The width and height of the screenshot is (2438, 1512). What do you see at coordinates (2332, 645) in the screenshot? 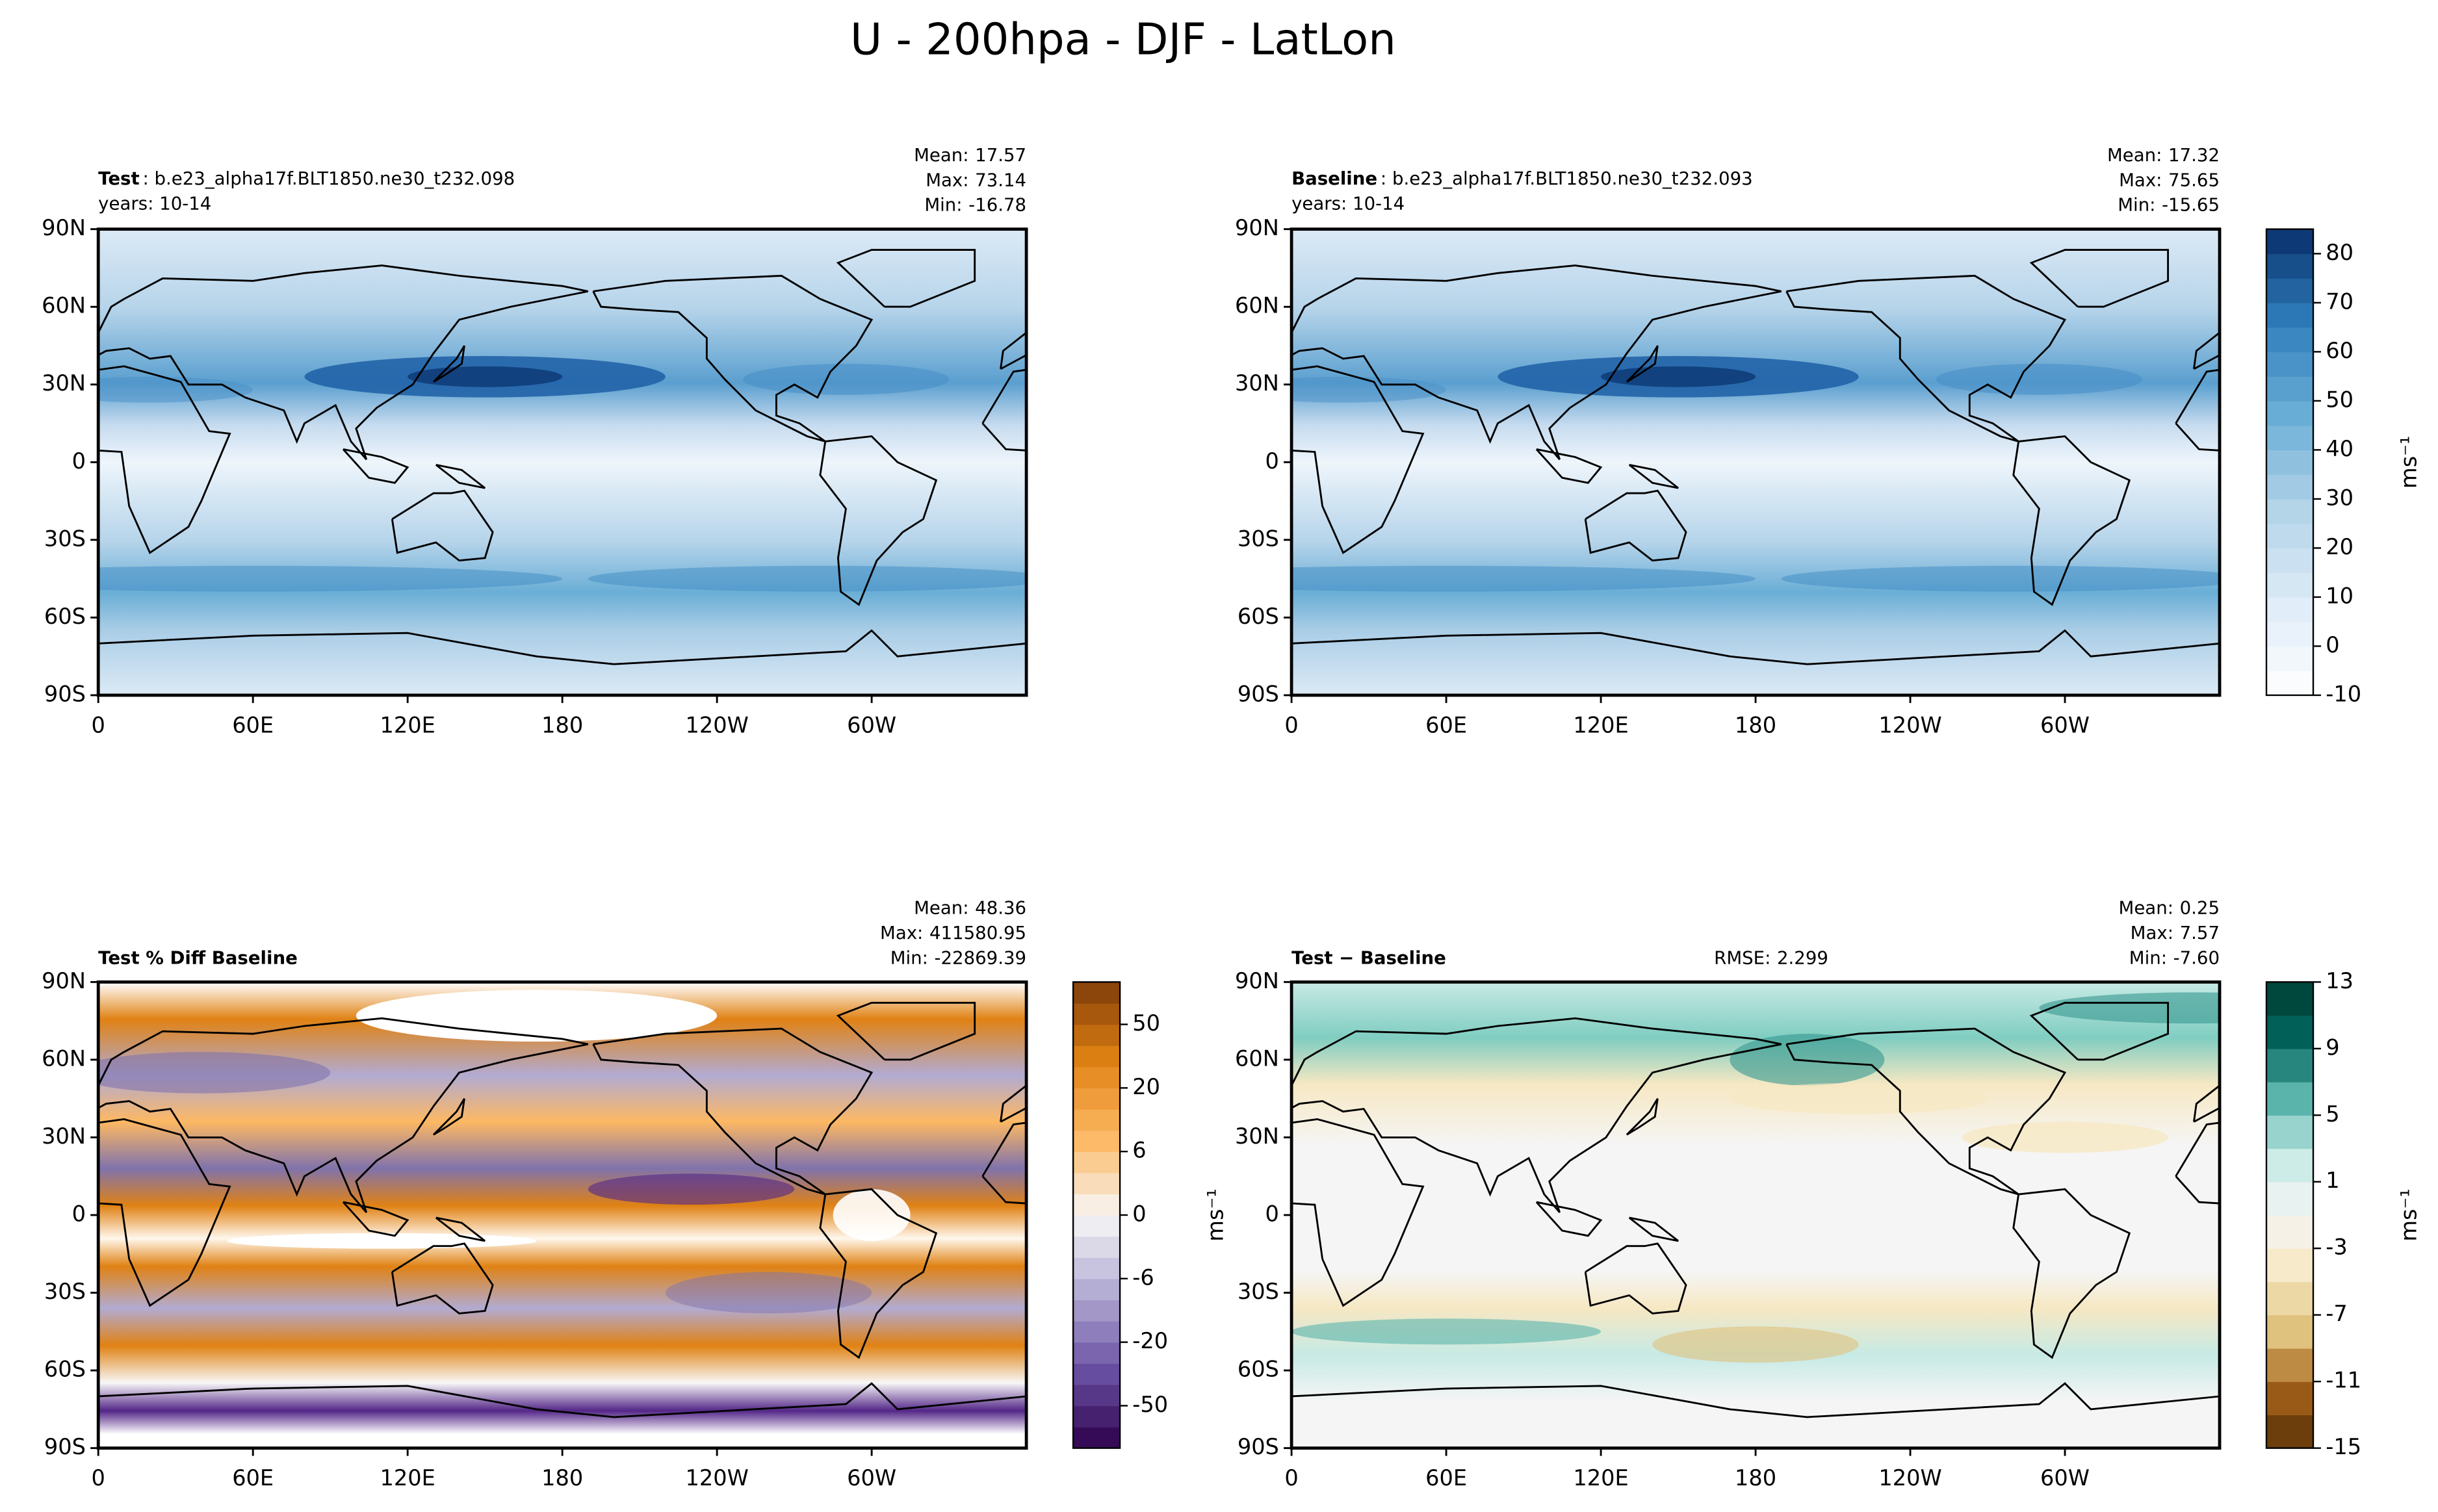
I see `colorbar-tick-label: 0` at bounding box center [2332, 645].